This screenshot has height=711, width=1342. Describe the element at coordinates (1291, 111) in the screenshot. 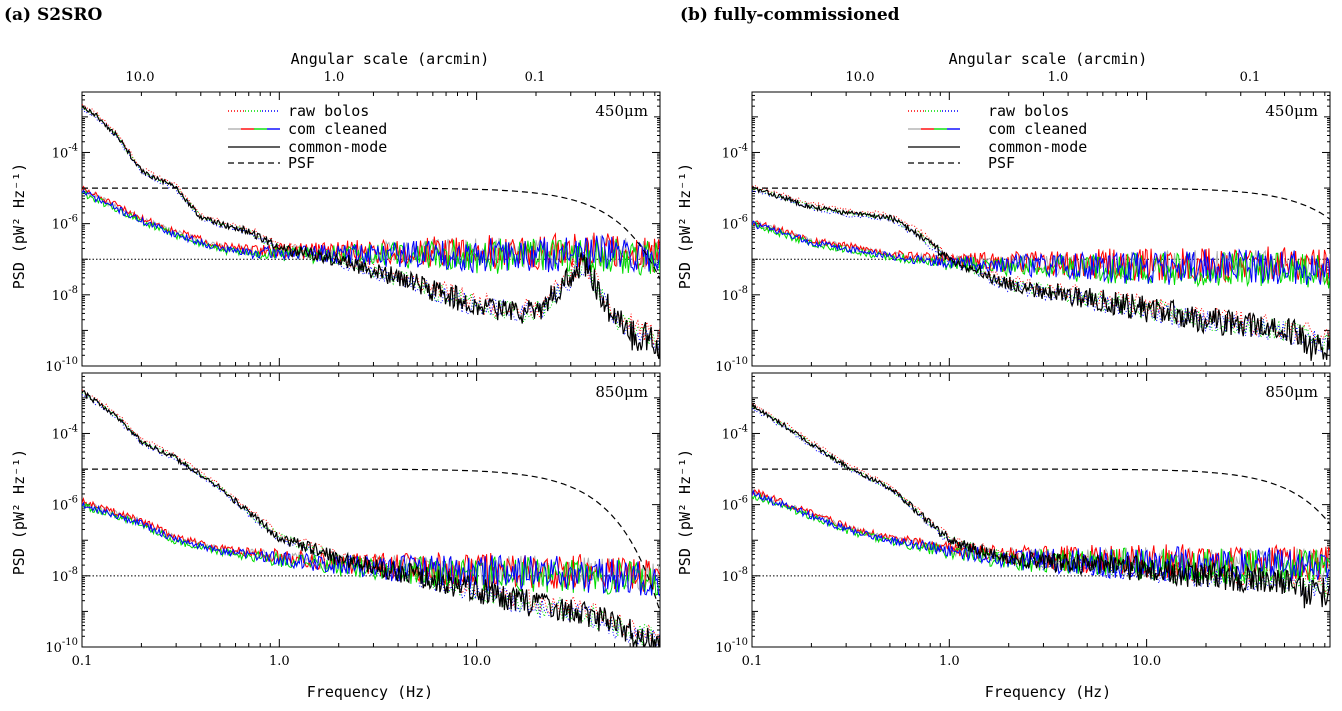

I see `band-label-b-450: 450μm` at that location.